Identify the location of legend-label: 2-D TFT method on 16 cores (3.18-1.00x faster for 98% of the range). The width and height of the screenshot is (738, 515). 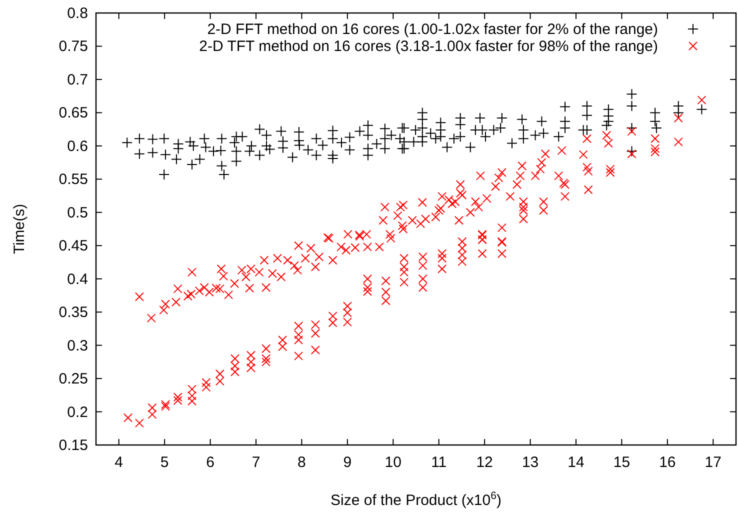
(428, 46).